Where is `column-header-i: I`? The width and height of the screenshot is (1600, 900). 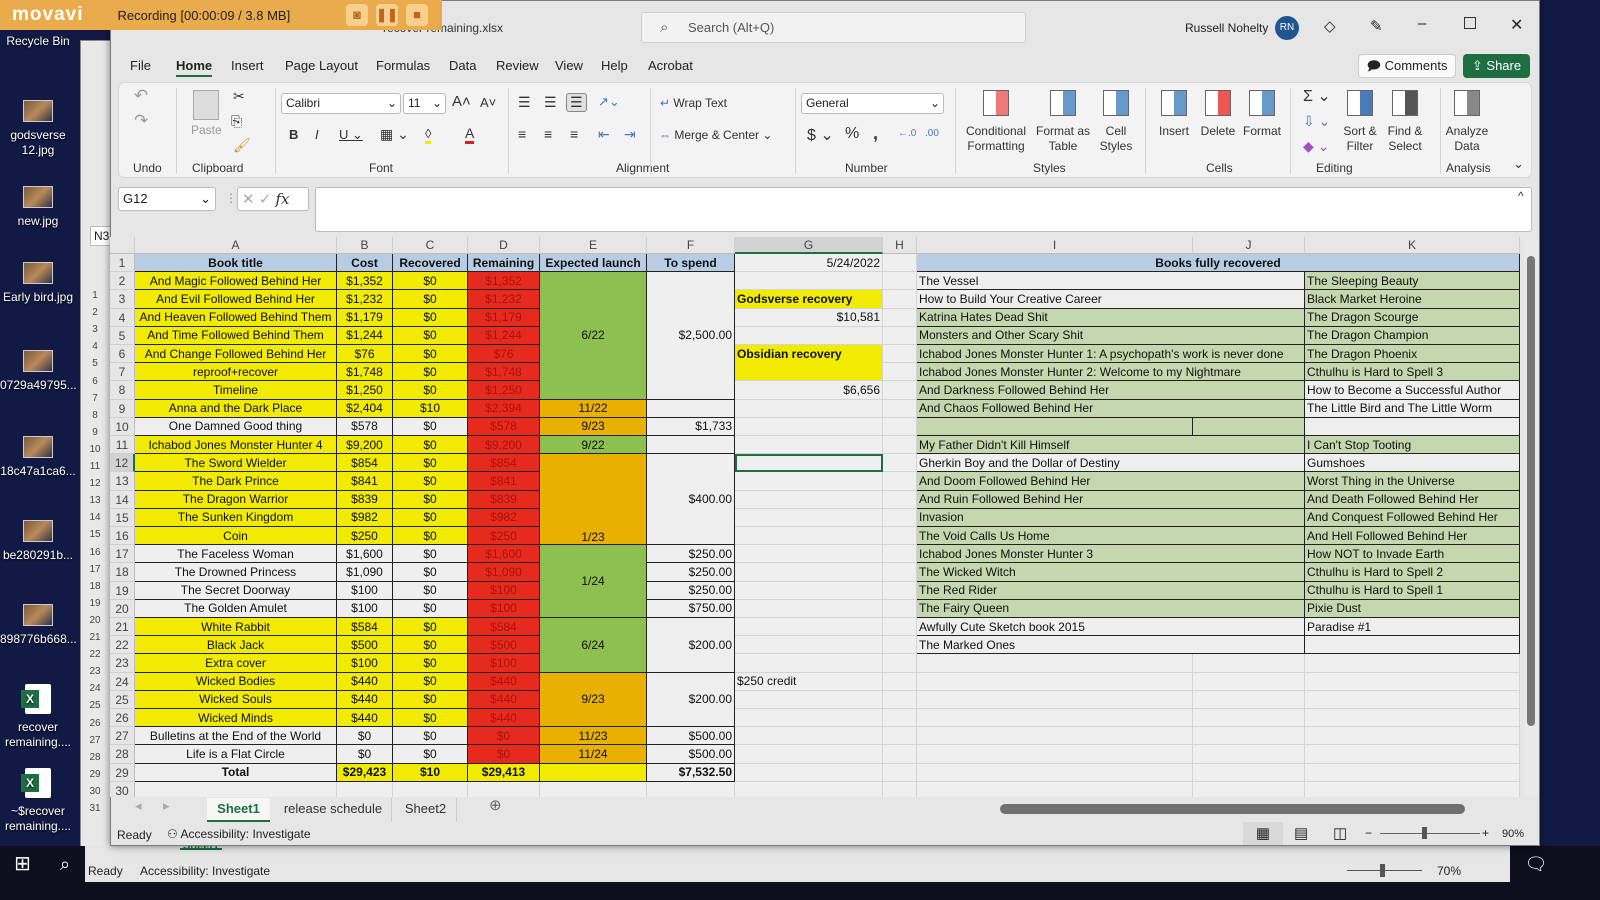 column-header-i: I is located at coordinates (1055, 245).